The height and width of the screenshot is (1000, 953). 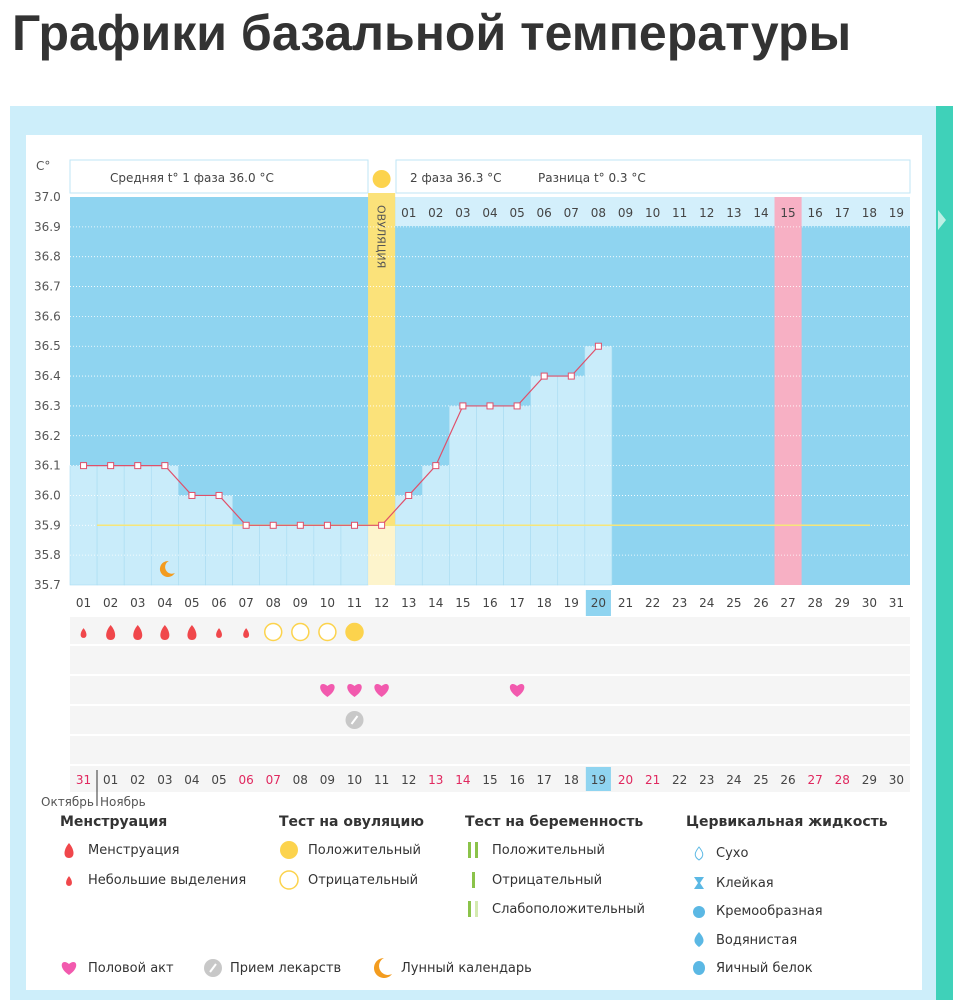 What do you see at coordinates (896, 780) in the screenshot?
I see `date-label: 30` at bounding box center [896, 780].